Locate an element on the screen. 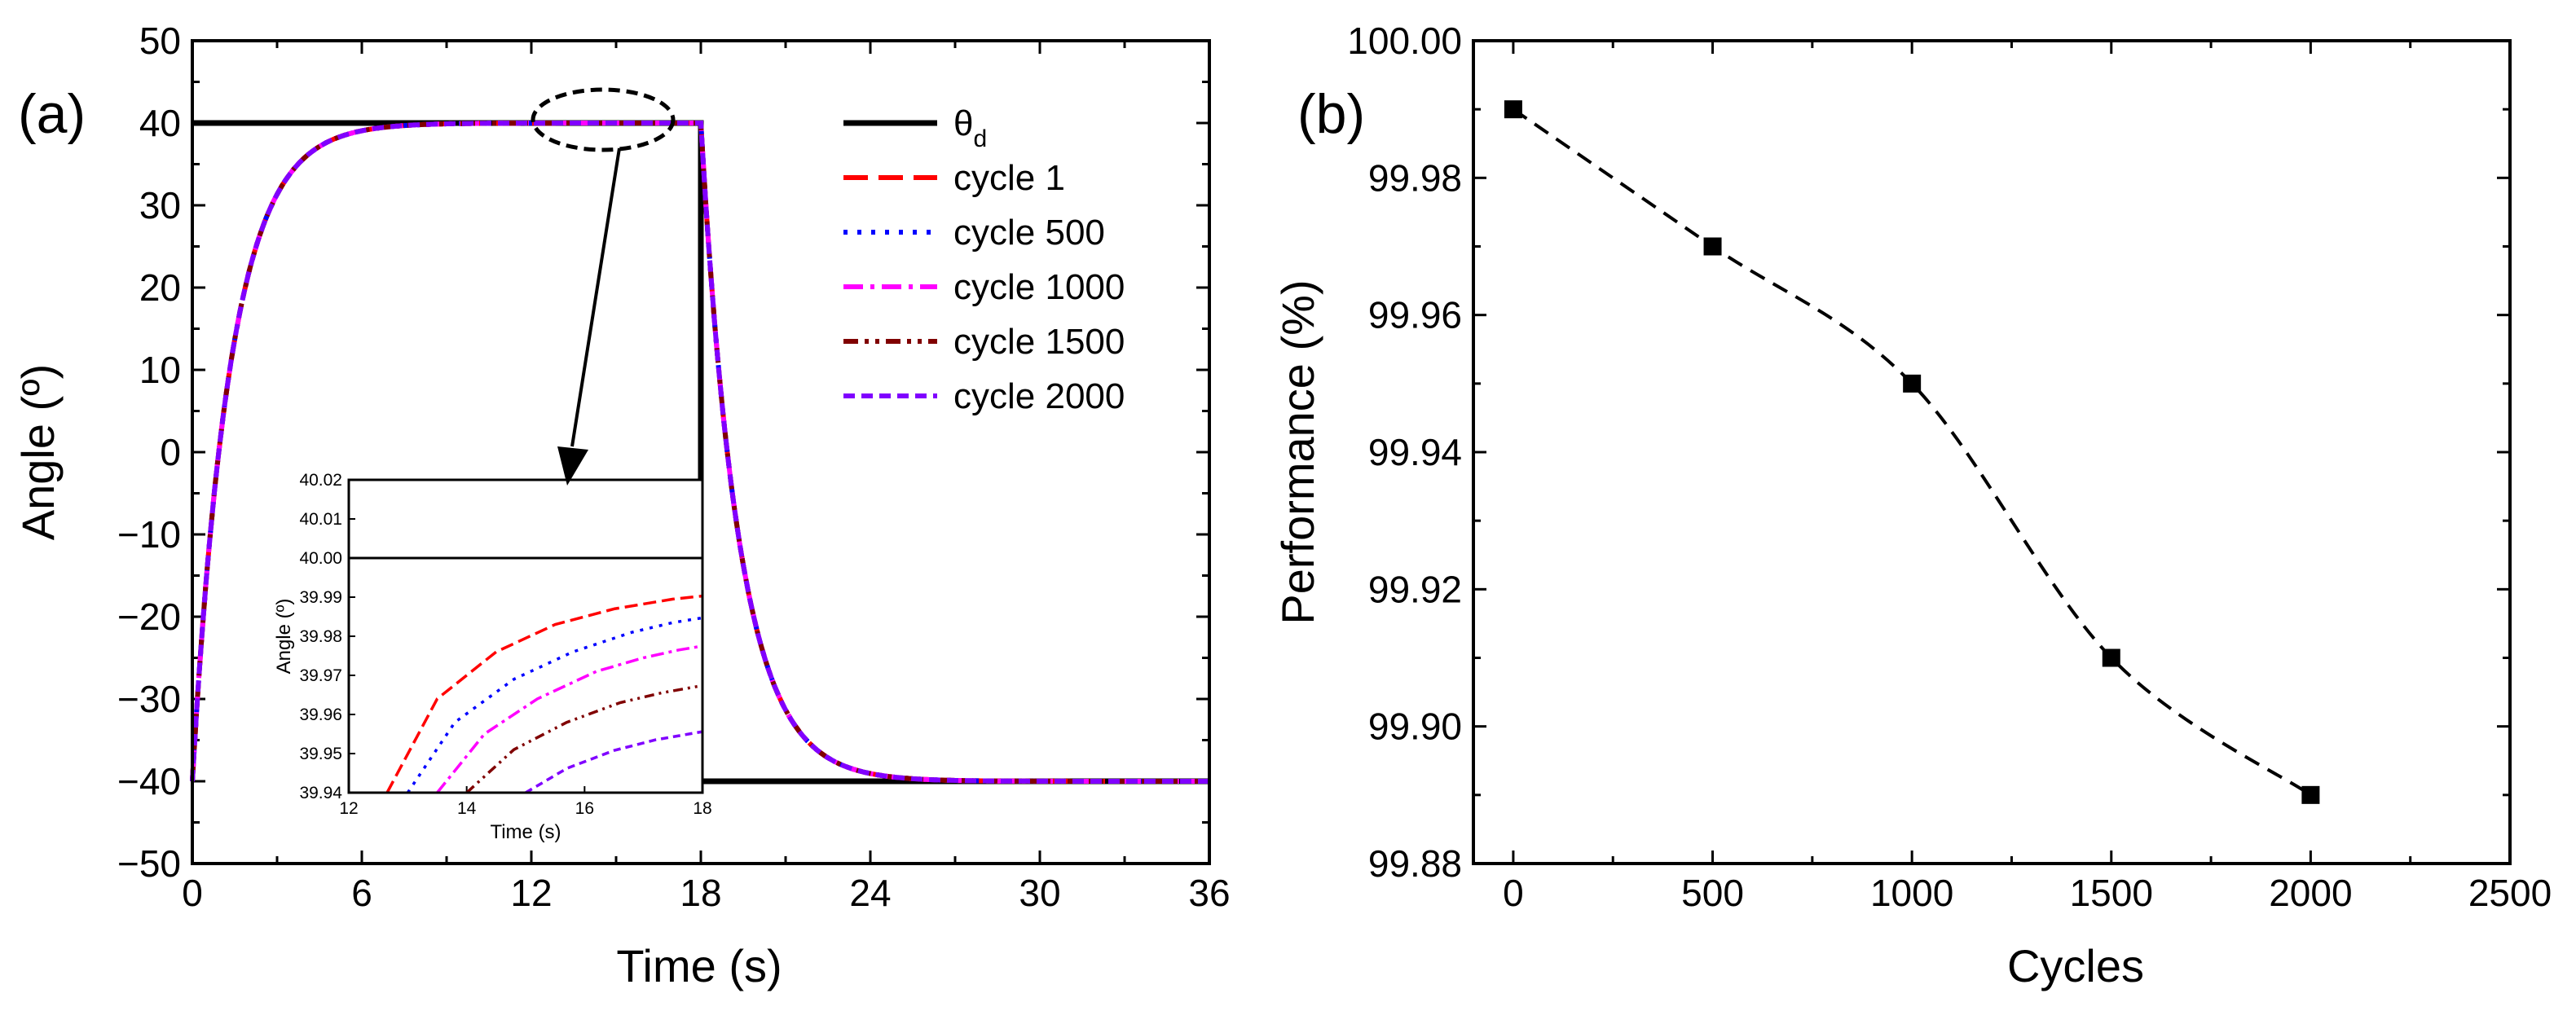 This screenshot has height=1011, width=2576. legend-label: cycle 1000 is located at coordinates (1039, 287).